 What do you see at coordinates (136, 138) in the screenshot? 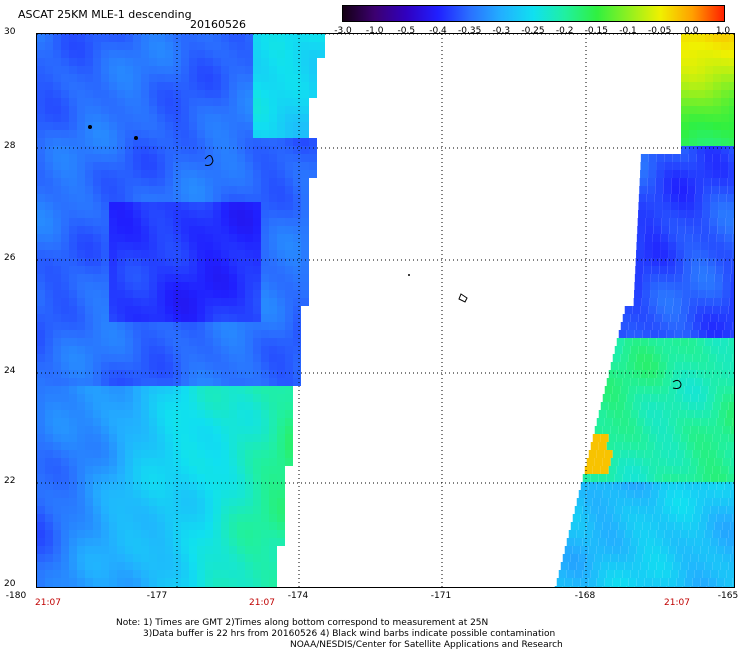
I see `island-mark` at bounding box center [136, 138].